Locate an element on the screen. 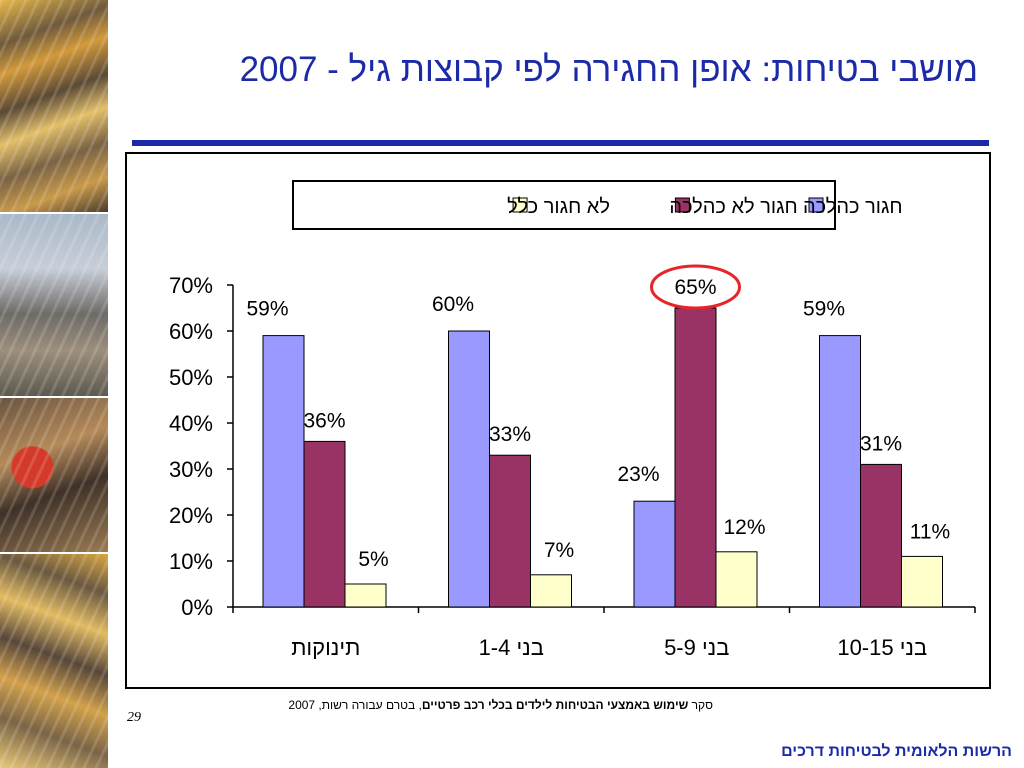 The height and width of the screenshot is (768, 1024). x-category-label: בני 1-4 is located at coordinates (511, 647).